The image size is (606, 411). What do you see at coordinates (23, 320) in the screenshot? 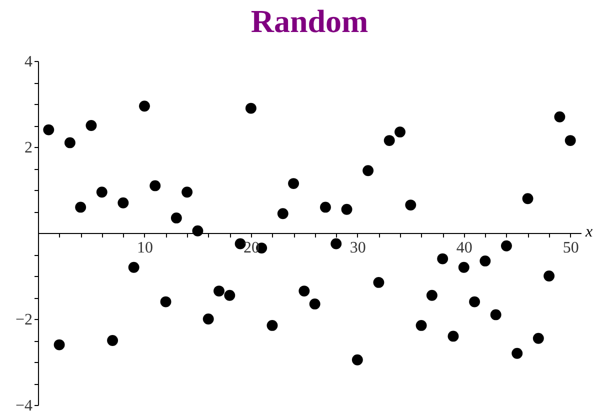
I see `y-tick-label: −2` at bounding box center [23, 320].